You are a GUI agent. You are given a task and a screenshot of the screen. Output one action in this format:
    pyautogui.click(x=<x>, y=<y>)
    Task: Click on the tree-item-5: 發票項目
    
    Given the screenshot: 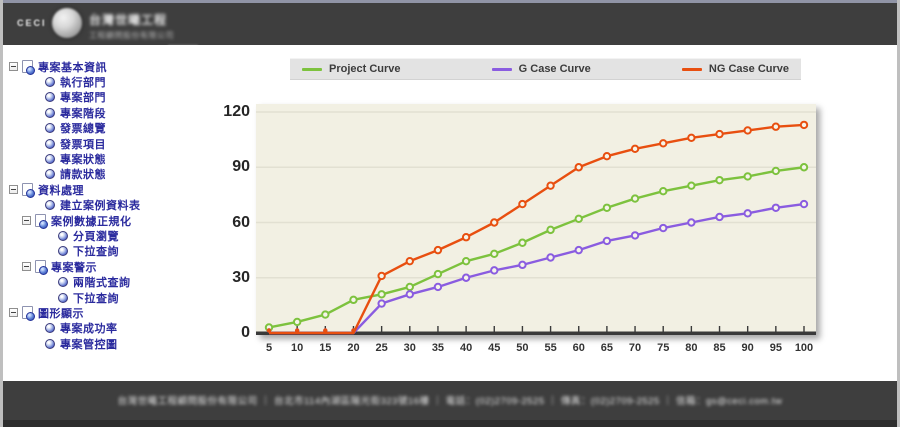 What is the action you would take?
    pyautogui.click(x=118, y=143)
    